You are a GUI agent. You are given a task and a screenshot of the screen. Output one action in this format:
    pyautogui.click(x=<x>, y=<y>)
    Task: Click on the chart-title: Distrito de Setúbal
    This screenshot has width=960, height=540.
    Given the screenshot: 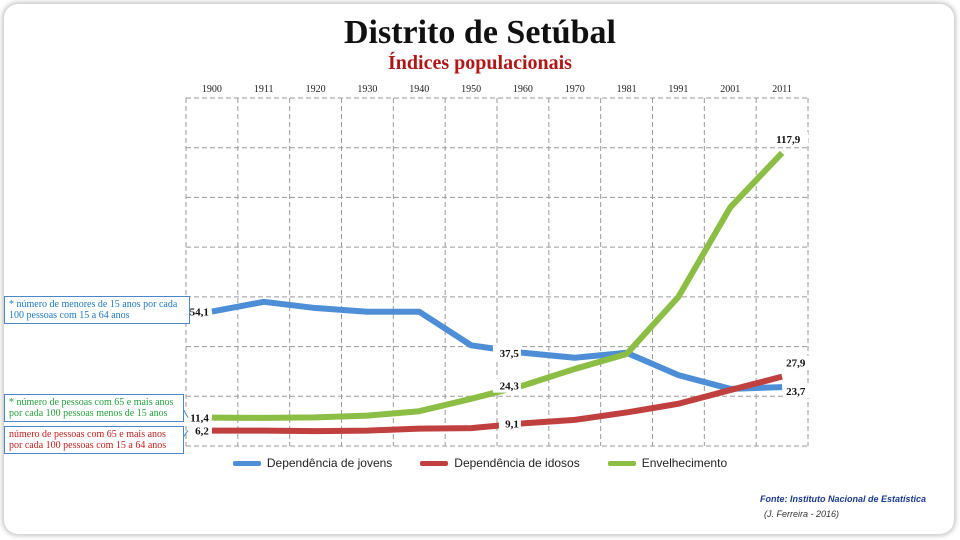 What is the action you would take?
    pyautogui.click(x=480, y=32)
    